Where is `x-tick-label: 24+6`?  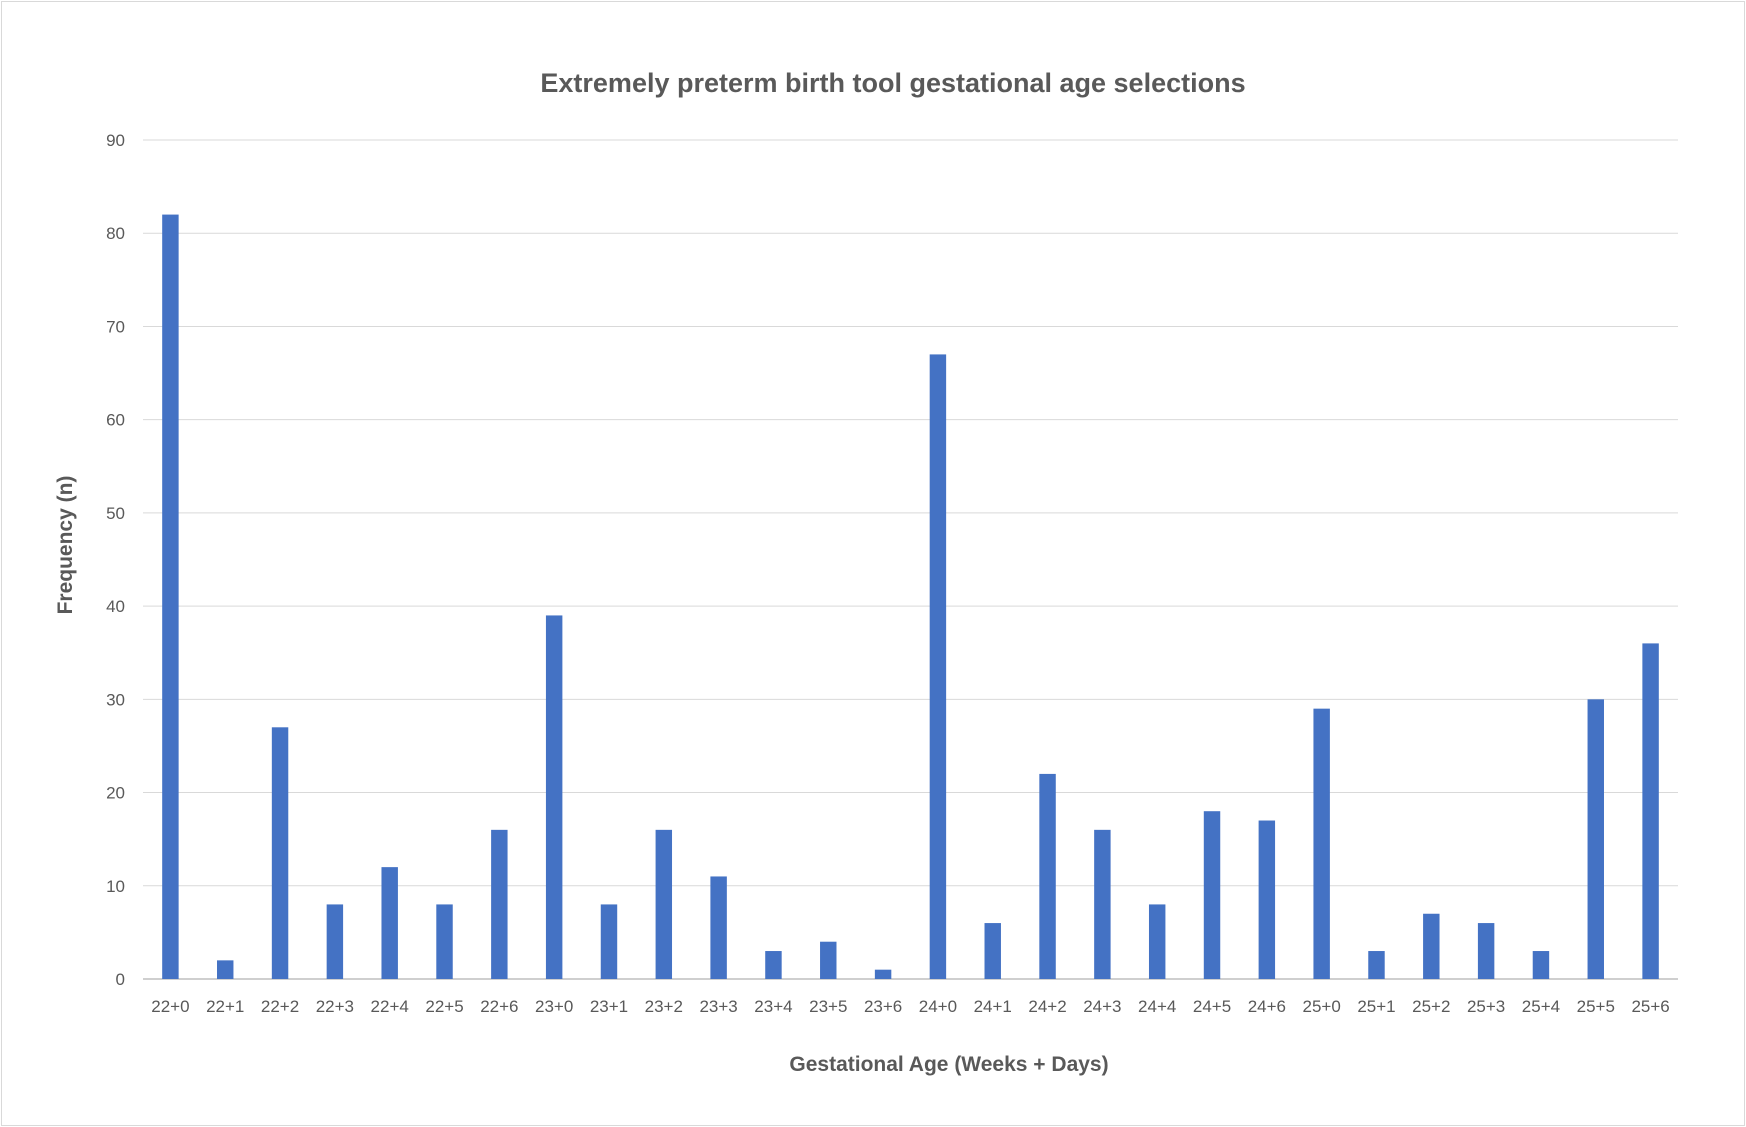
x-tick-label: 24+6 is located at coordinates (1267, 1006).